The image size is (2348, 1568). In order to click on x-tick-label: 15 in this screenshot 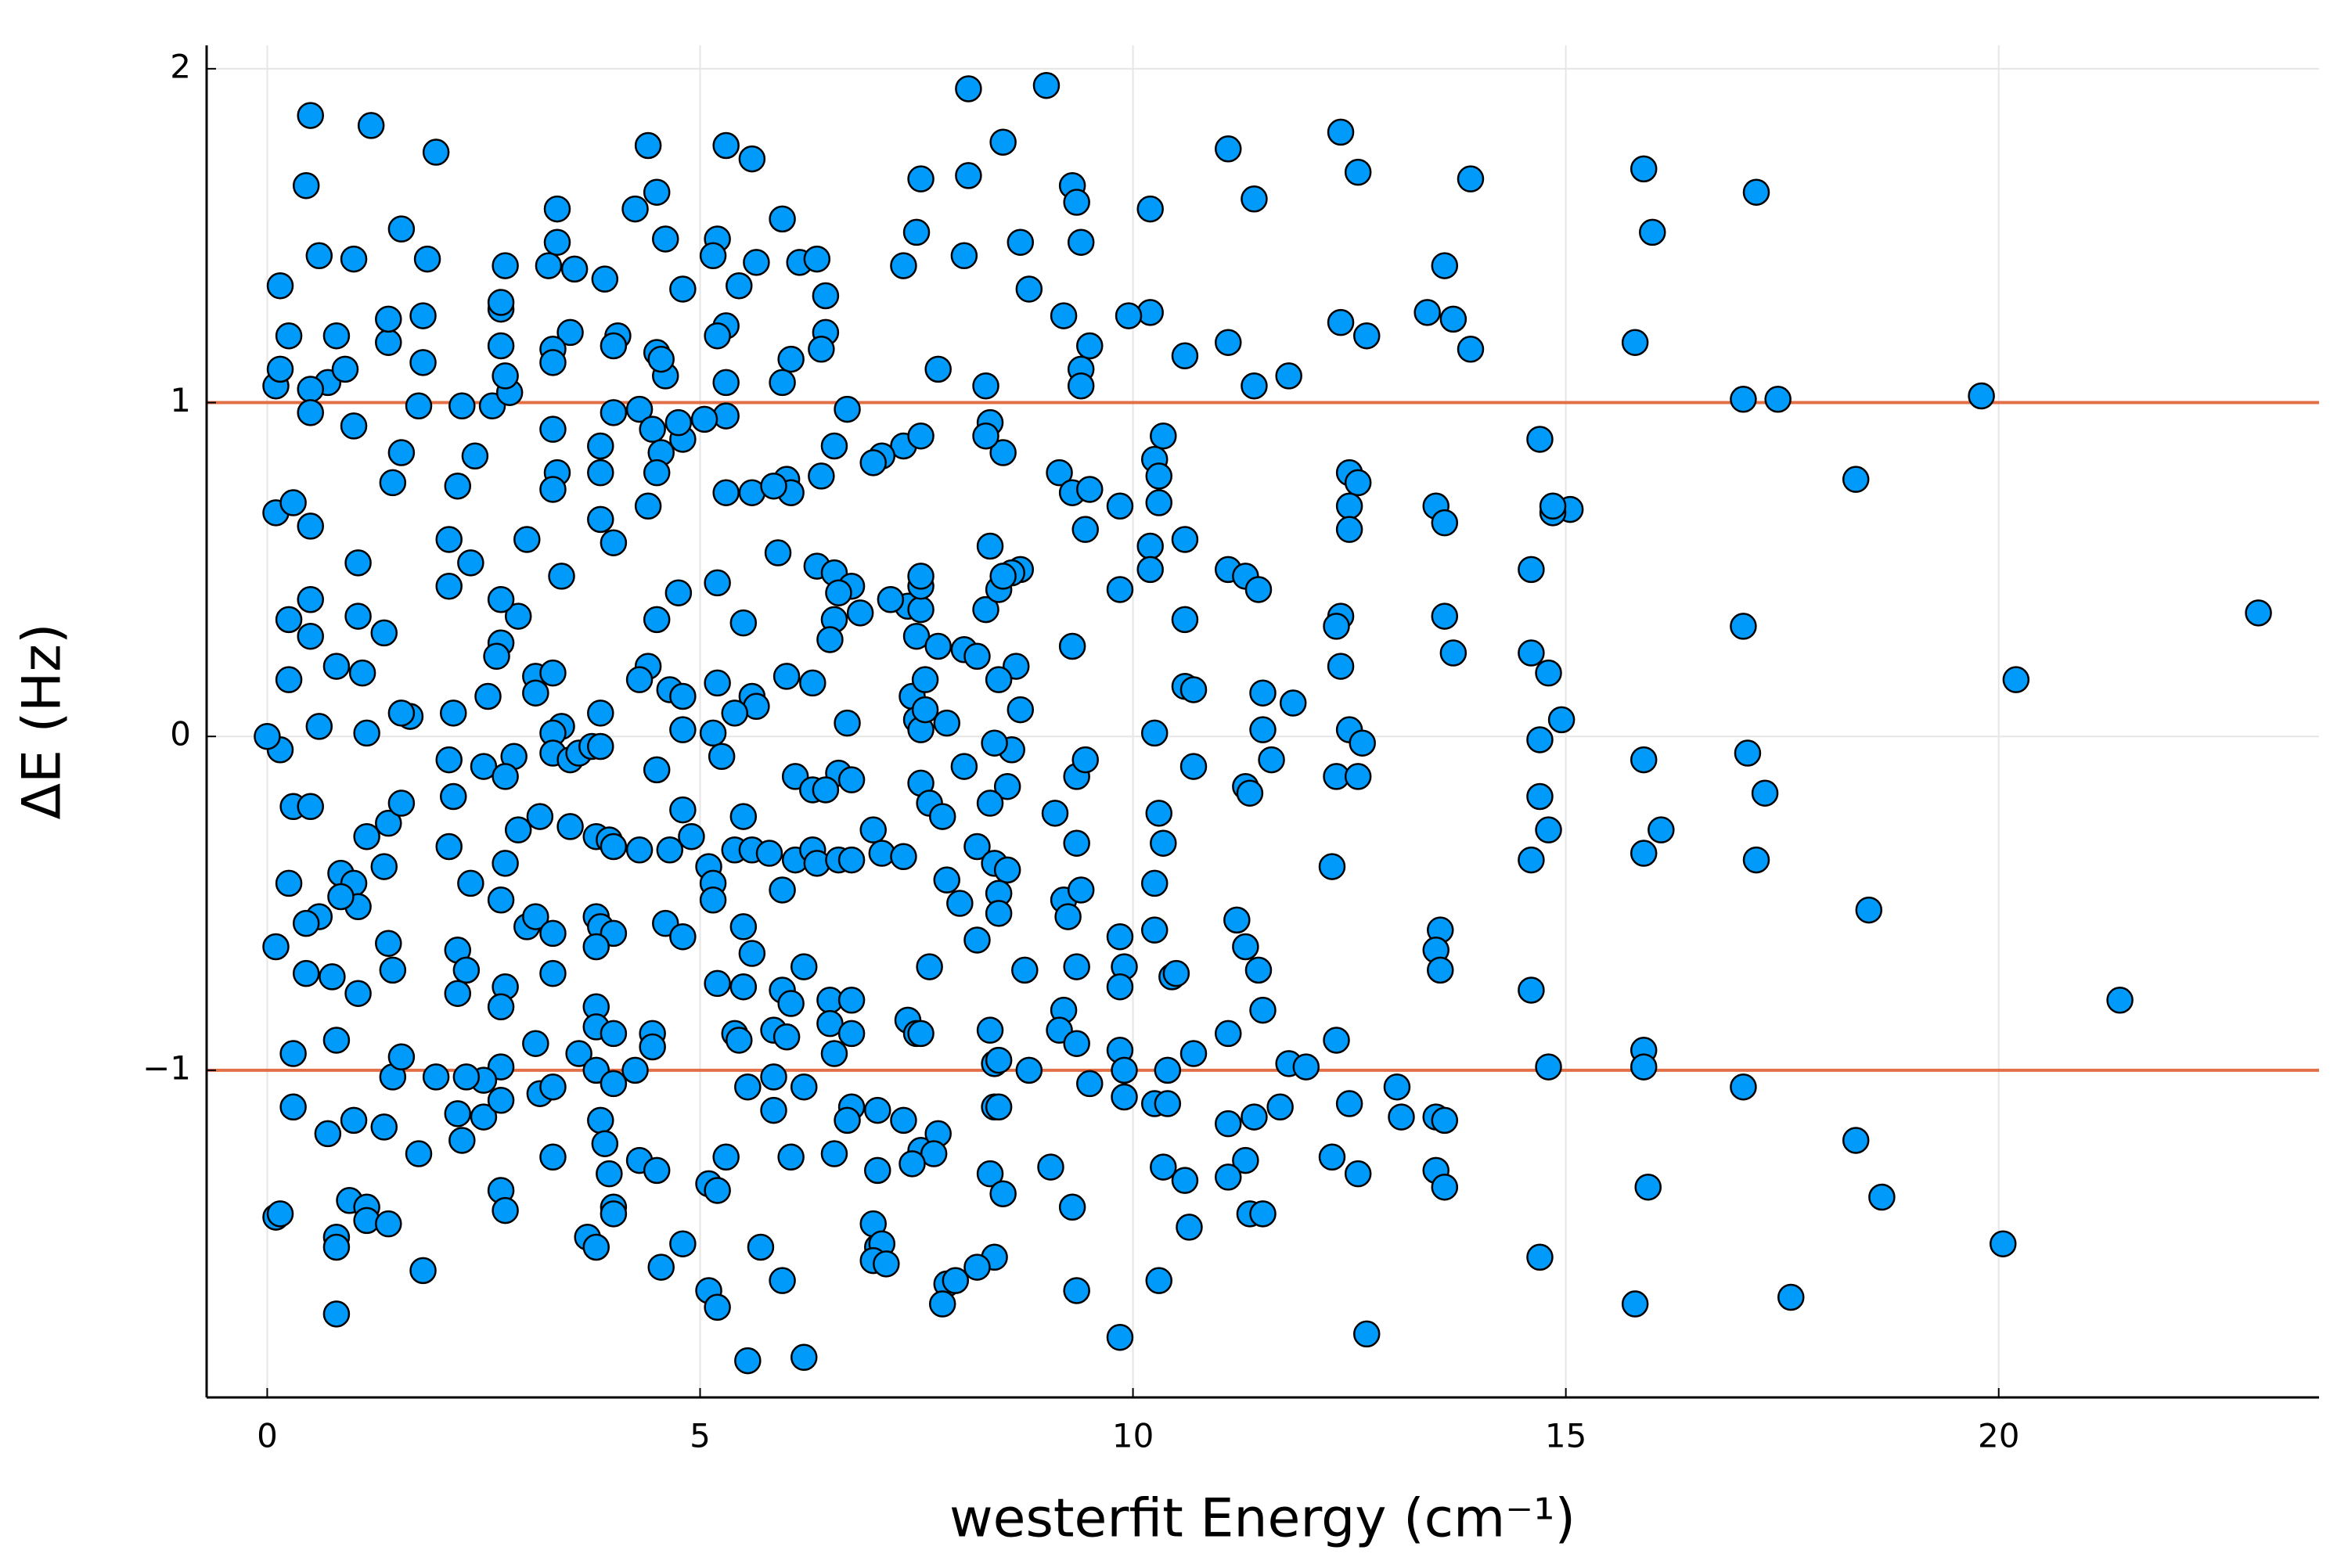, I will do `click(1565, 1436)`.